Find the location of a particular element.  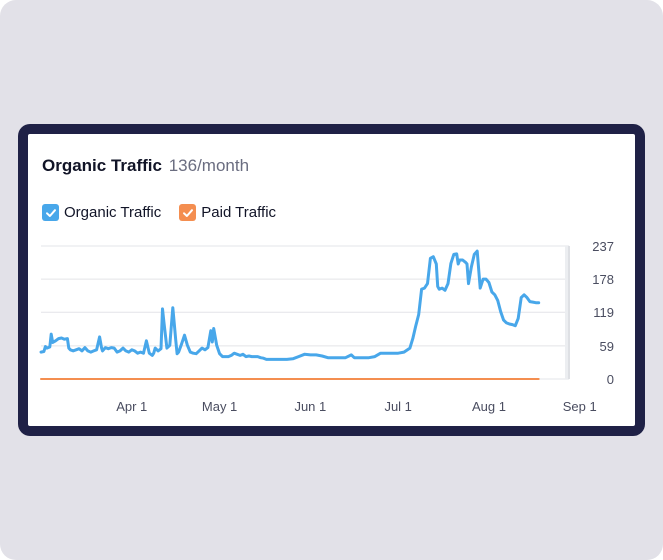

widget-title-label: Organic Traffic is located at coordinates (102, 165).